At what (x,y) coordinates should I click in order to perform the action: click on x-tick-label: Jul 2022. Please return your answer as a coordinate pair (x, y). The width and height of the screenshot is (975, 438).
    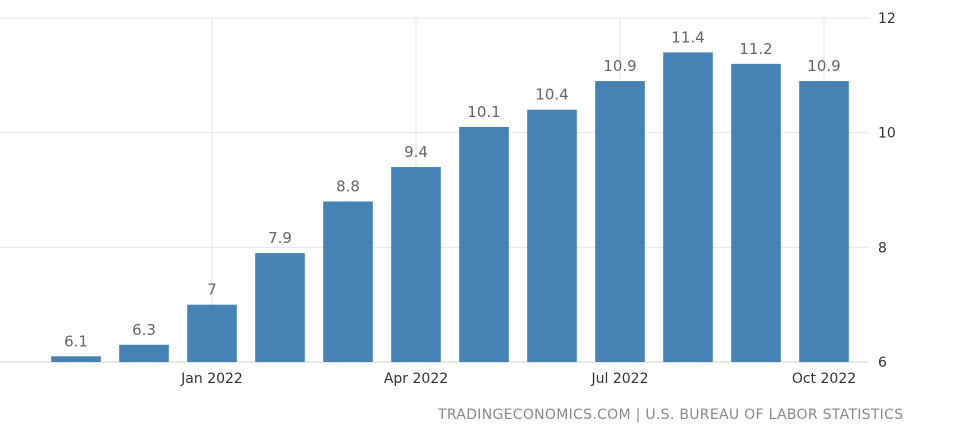
    Looking at the image, I should click on (620, 379).